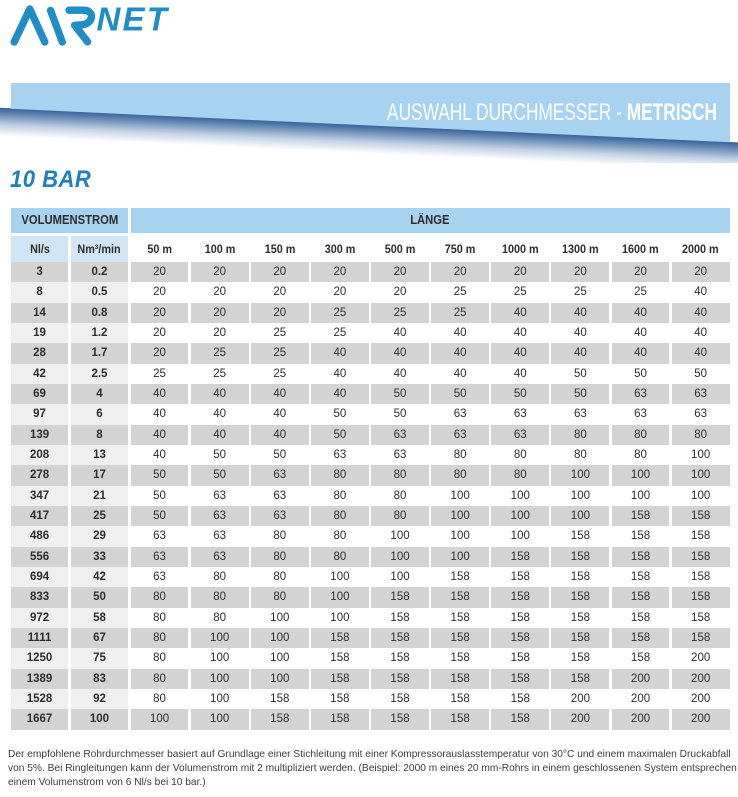 This screenshot has width=738, height=797. Describe the element at coordinates (133, 19) in the screenshot. I see `svg-text: NET` at that location.